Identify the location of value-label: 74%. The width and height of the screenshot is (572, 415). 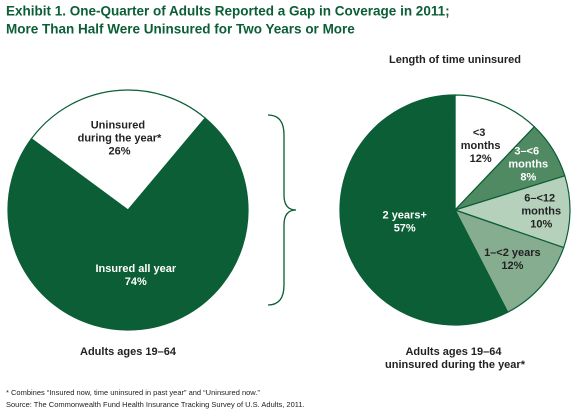
(136, 282).